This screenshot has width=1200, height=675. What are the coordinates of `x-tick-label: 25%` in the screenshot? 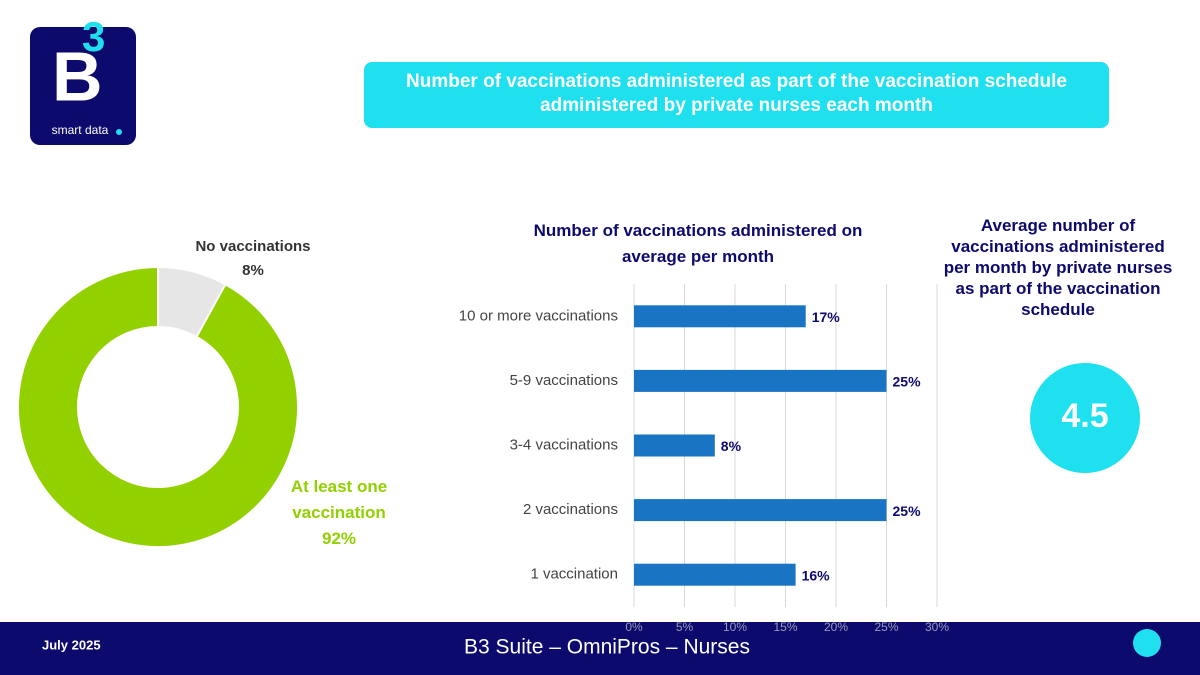 It's located at (886, 627).